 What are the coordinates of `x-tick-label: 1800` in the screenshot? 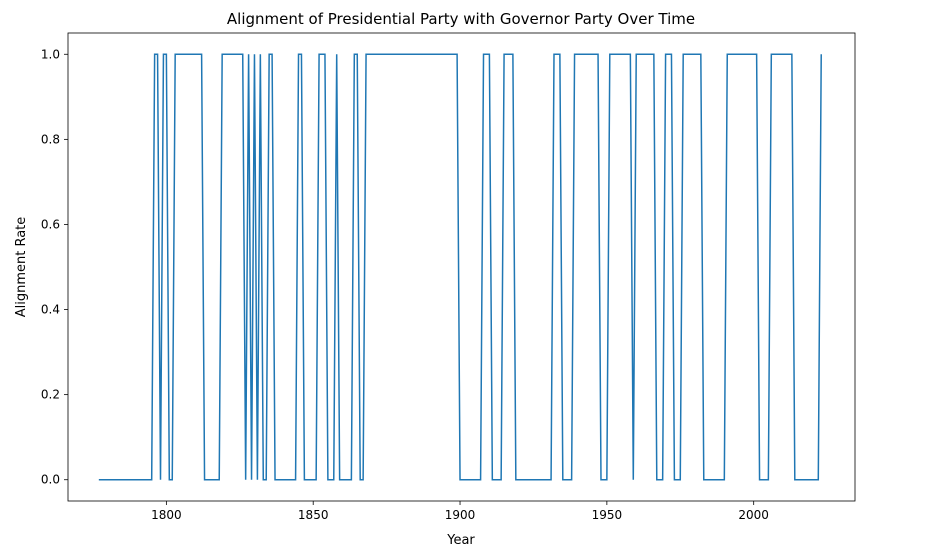 It's located at (166, 515).